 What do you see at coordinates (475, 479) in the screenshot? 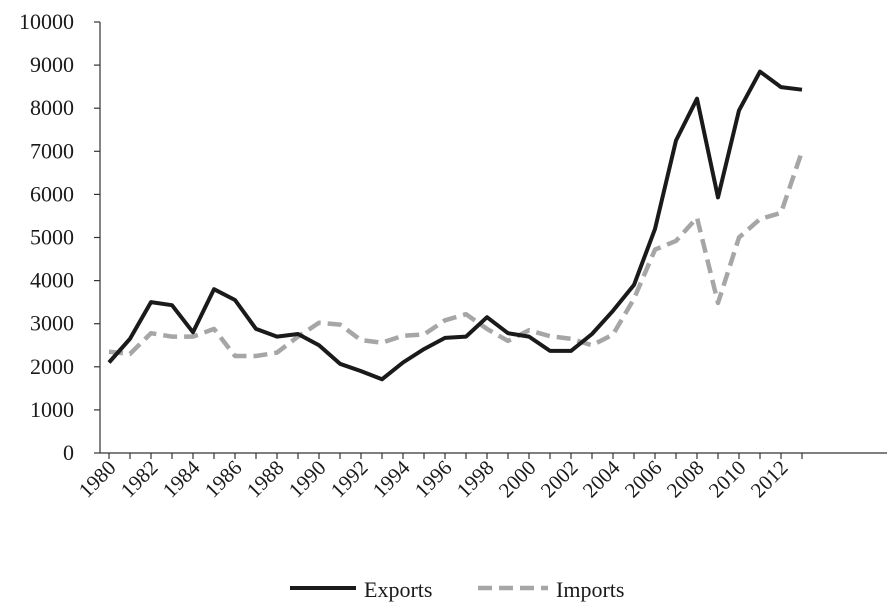
I see `x-tick-label: 1998` at bounding box center [475, 479].